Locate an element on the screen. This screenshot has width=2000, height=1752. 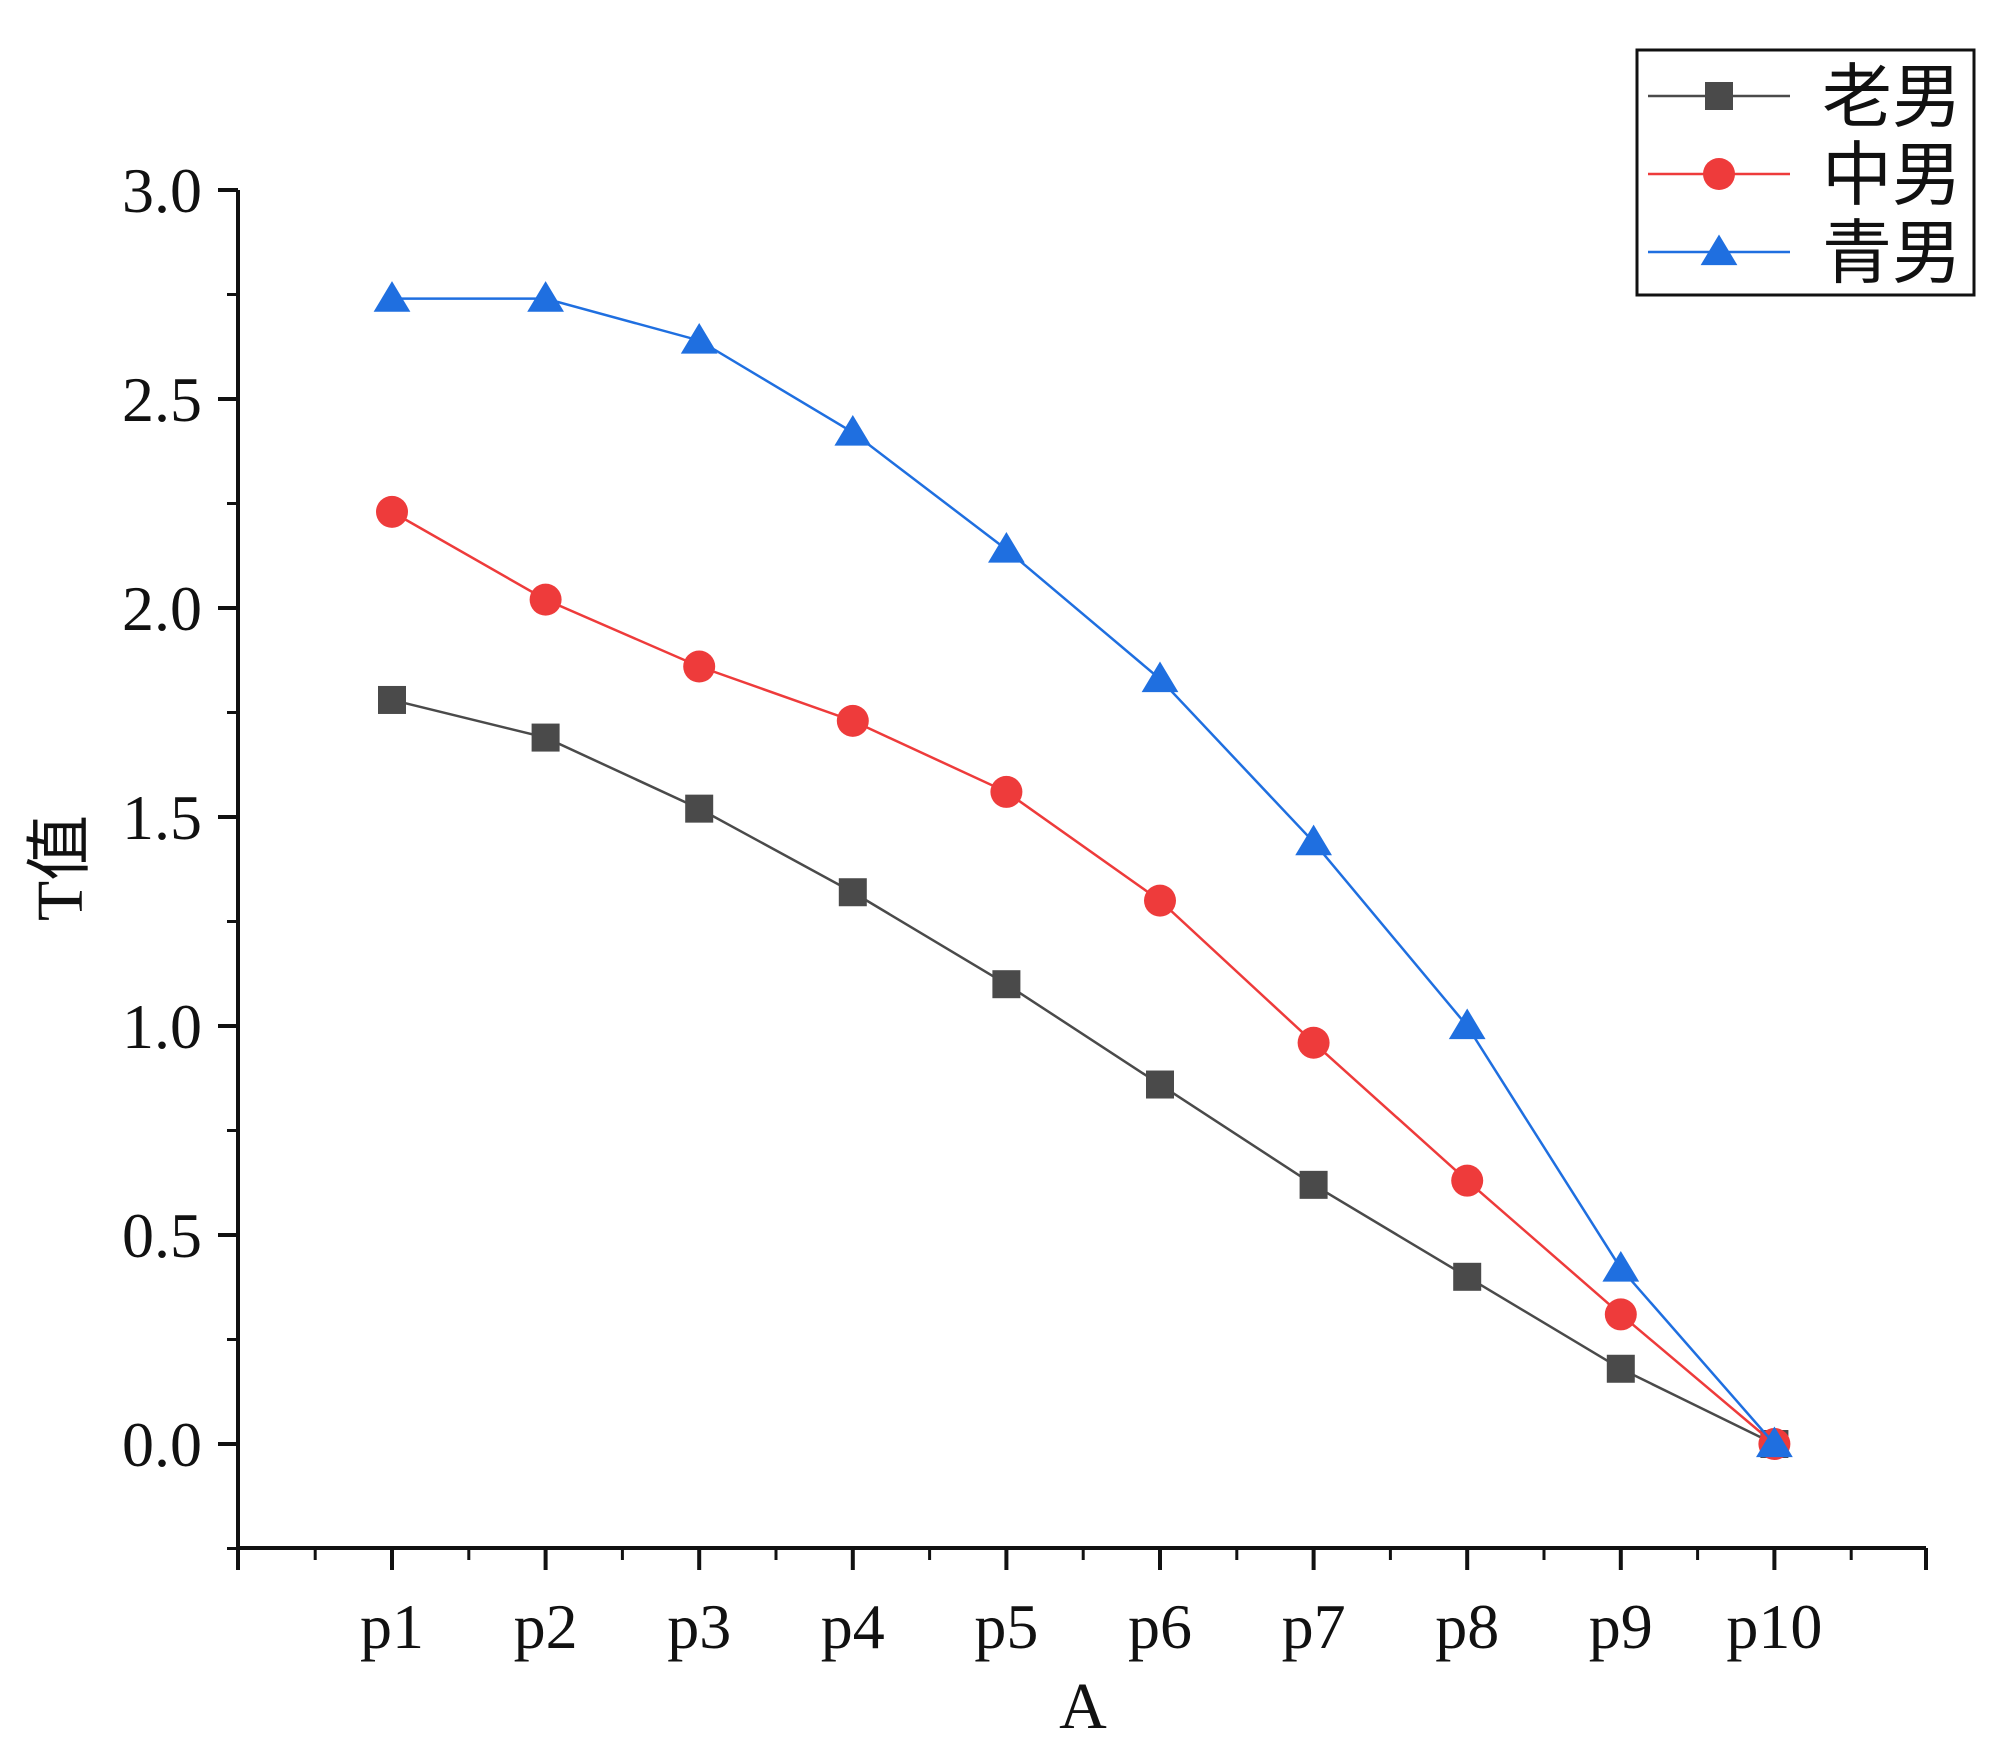
legend-label: 青男 is located at coordinates (1892, 254).